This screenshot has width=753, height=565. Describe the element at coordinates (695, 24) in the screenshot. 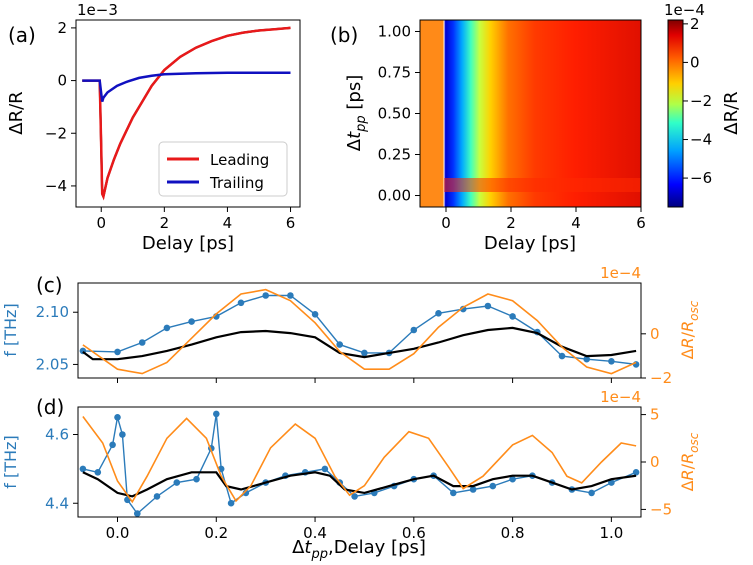

I see `colorbar-tick-label: 2` at that location.